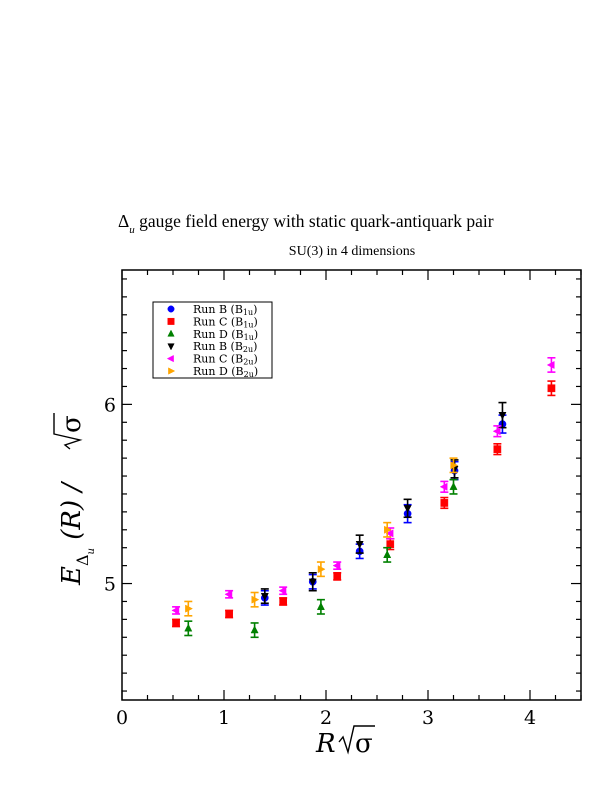 The height and width of the screenshot is (792, 612). I want to click on legend-label: Run B (B2u), so click(225, 347).